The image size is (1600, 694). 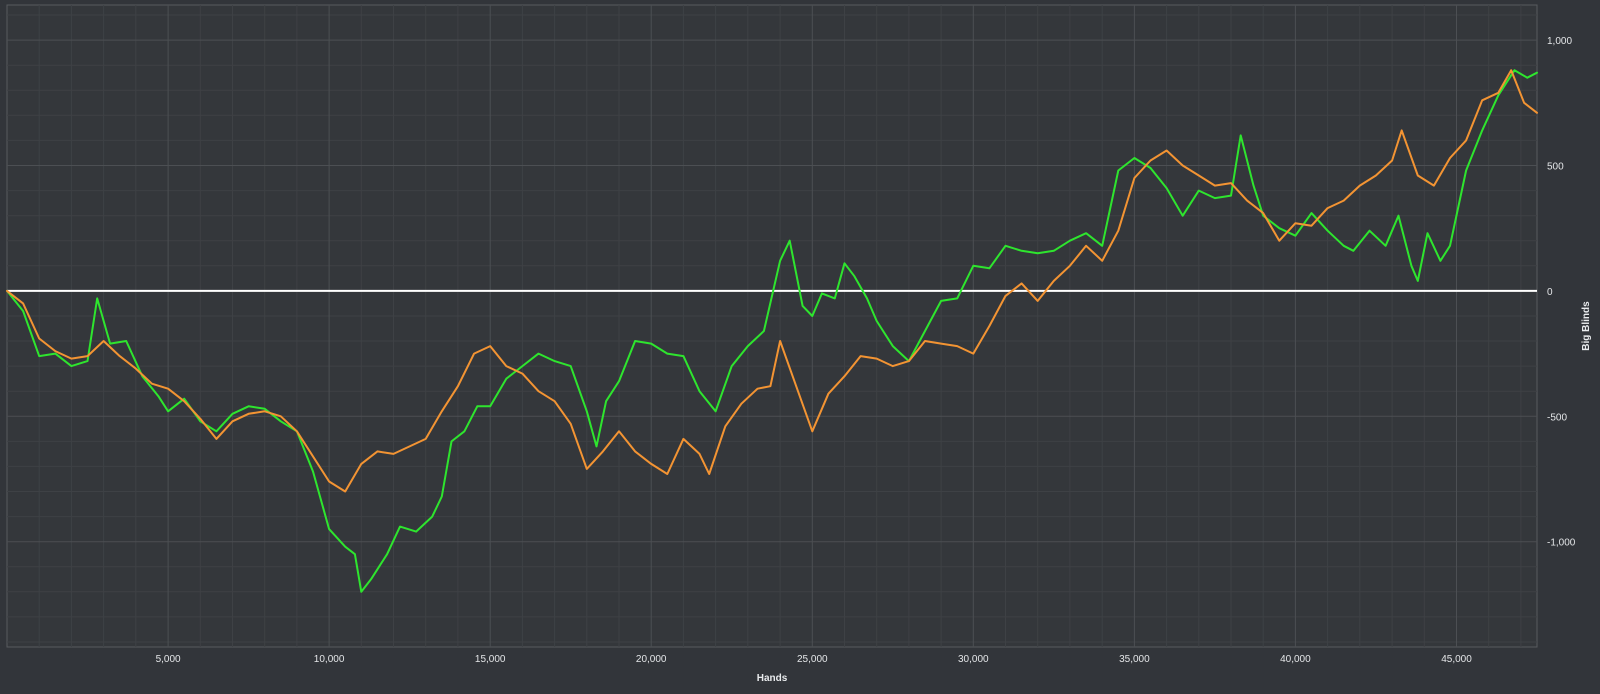 I want to click on y-tick-label: -1,000, so click(x=1561, y=543).